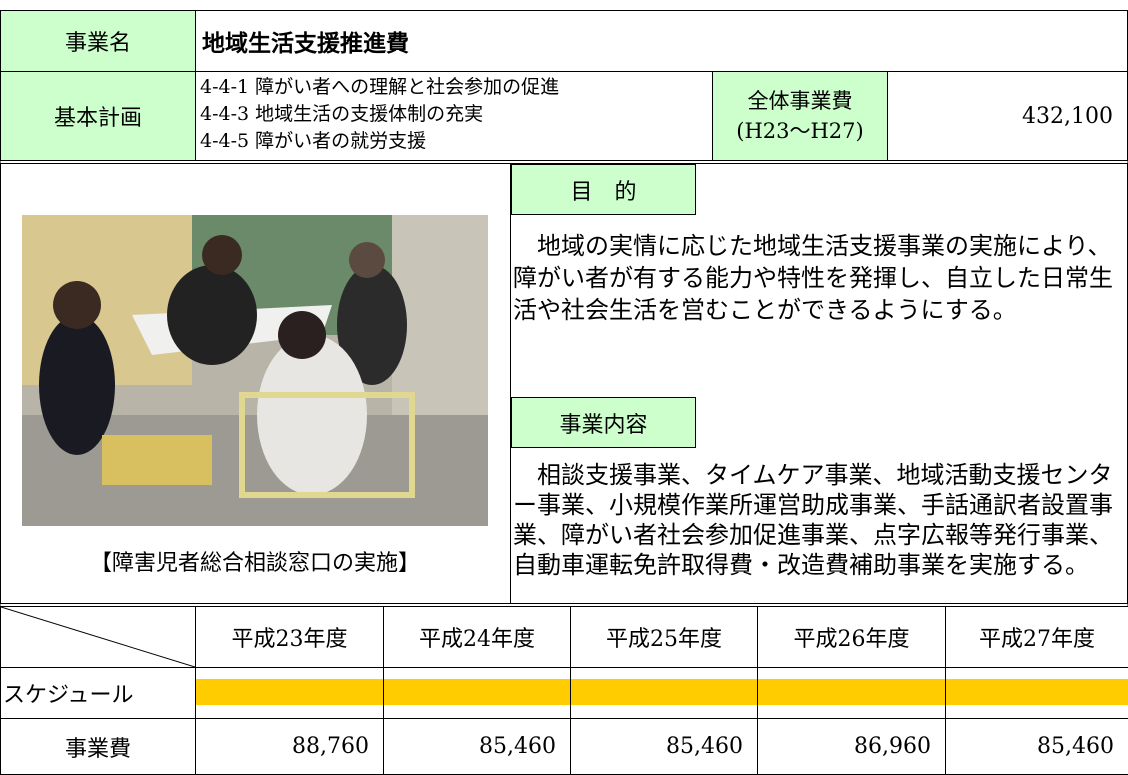 The height and width of the screenshot is (775, 1128). What do you see at coordinates (800, 116) in the screenshot?
I see `total-label-cell: 全体事業費 (H23～H27)` at bounding box center [800, 116].